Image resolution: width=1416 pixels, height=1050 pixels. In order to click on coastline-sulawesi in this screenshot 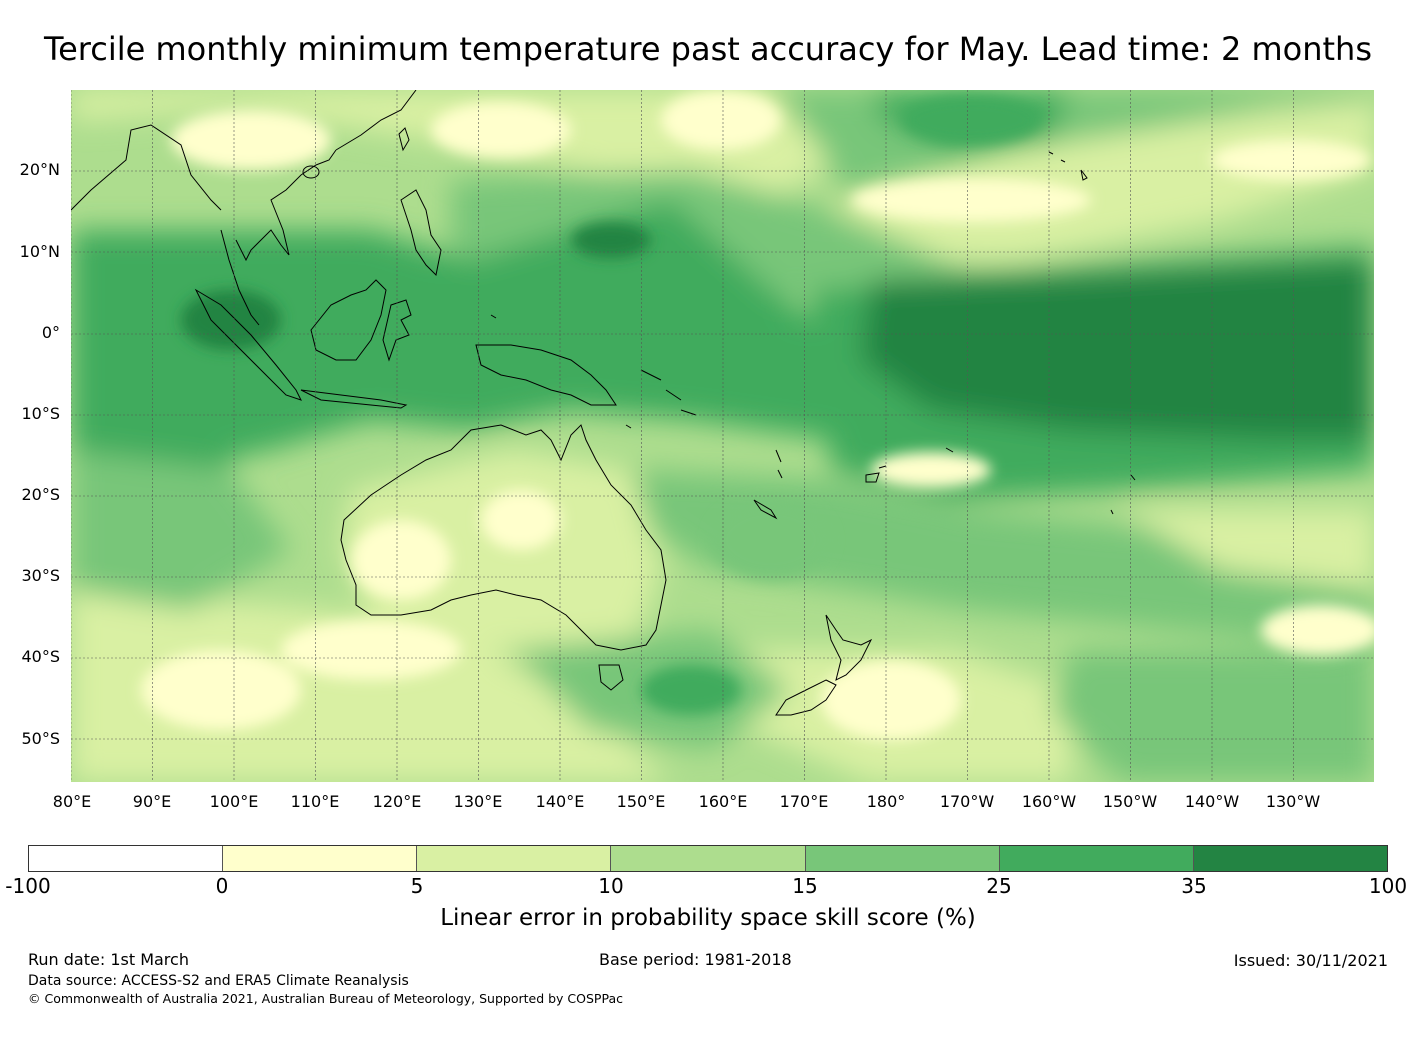, I will do `click(397, 330)`.